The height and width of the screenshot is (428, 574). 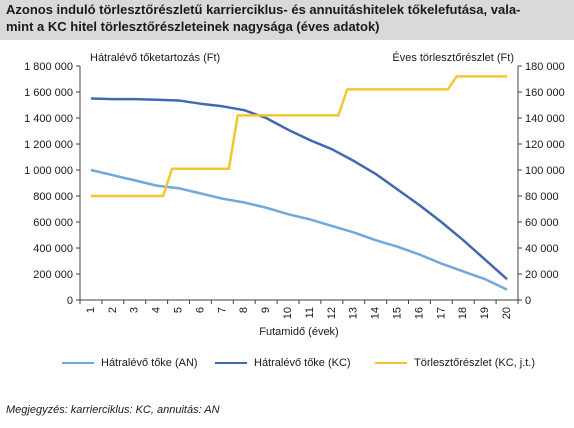 I want to click on legend-label-kc: Hátralévő tőke (KC), so click(x=302, y=363).